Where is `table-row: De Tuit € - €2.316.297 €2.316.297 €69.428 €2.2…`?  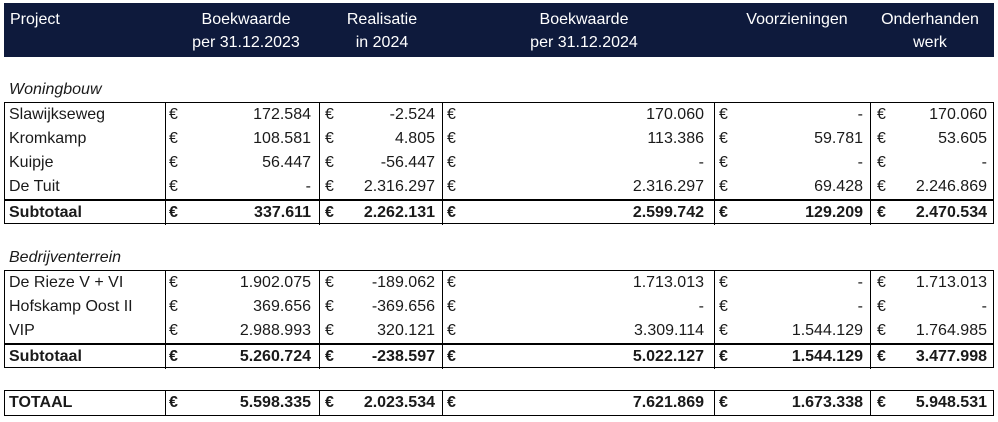
table-row: De Tuit € - €2.316.297 €2.316.297 €69.428 €2.2… is located at coordinates (499, 187).